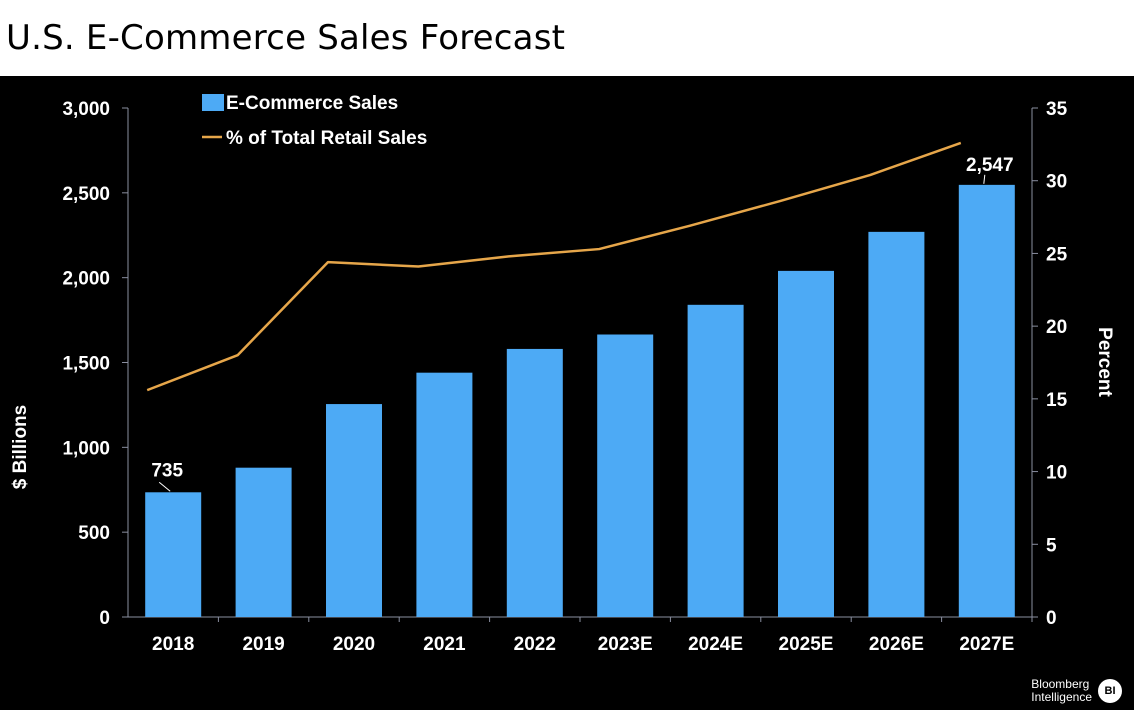 The image size is (1134, 710). What do you see at coordinates (326, 138) in the screenshot?
I see `legend-label-line: % of Total Retail Sales` at bounding box center [326, 138].